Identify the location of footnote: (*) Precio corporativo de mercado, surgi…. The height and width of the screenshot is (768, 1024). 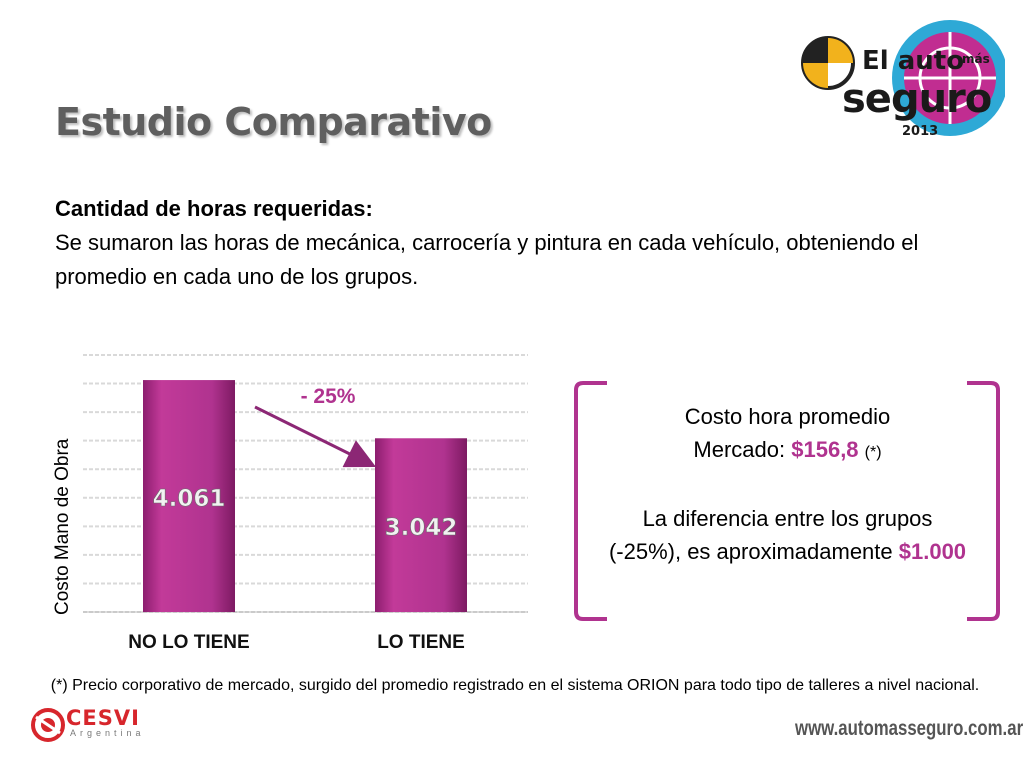
(515, 685).